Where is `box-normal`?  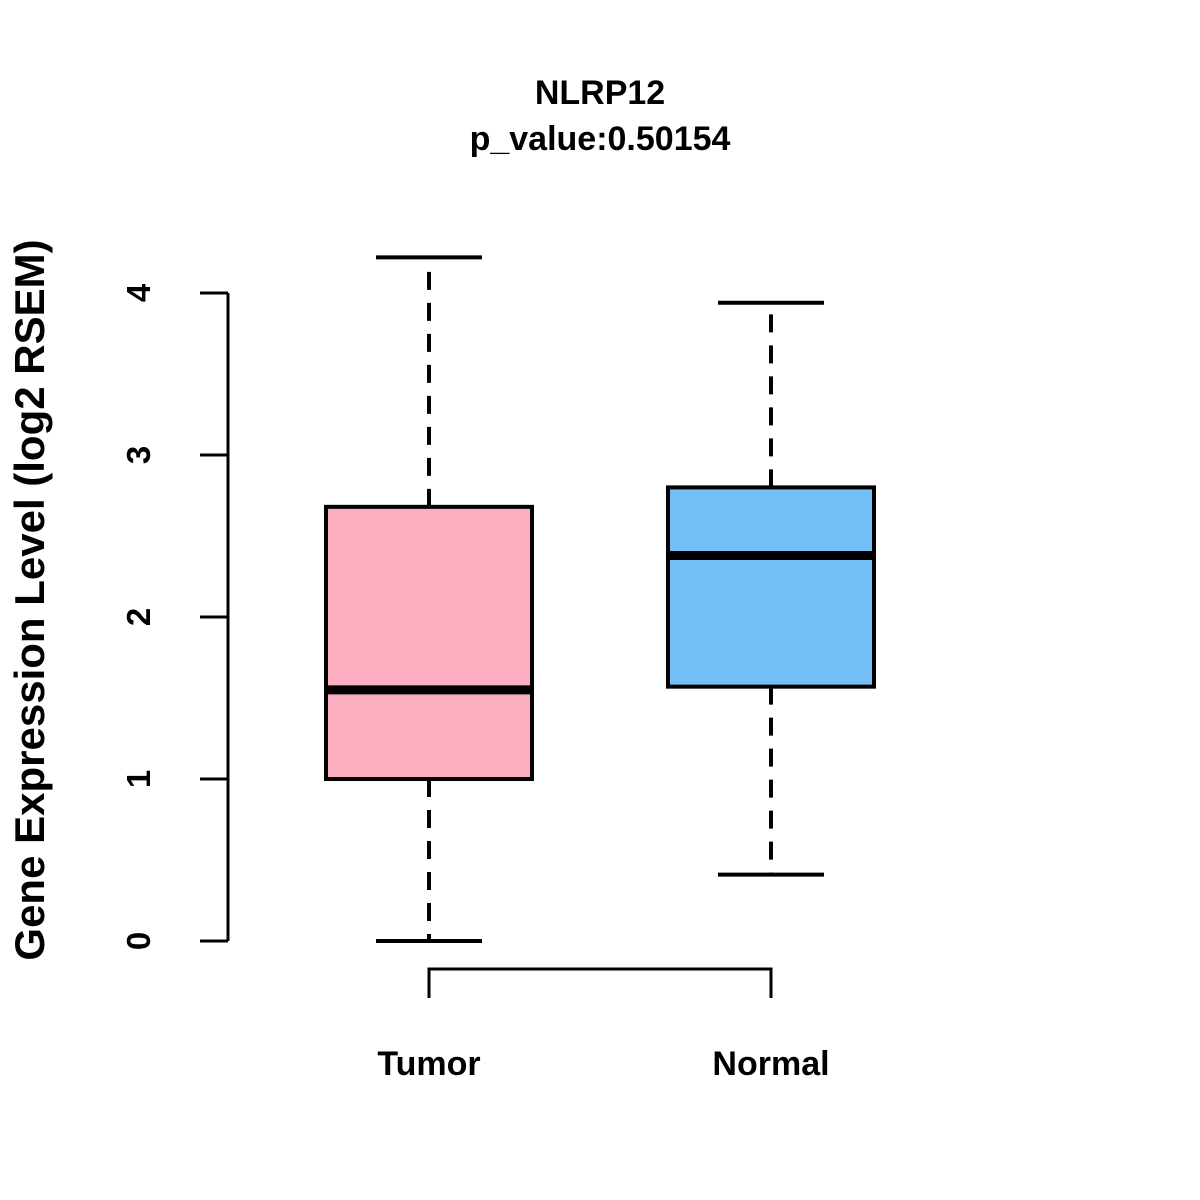
box-normal is located at coordinates (771, 588).